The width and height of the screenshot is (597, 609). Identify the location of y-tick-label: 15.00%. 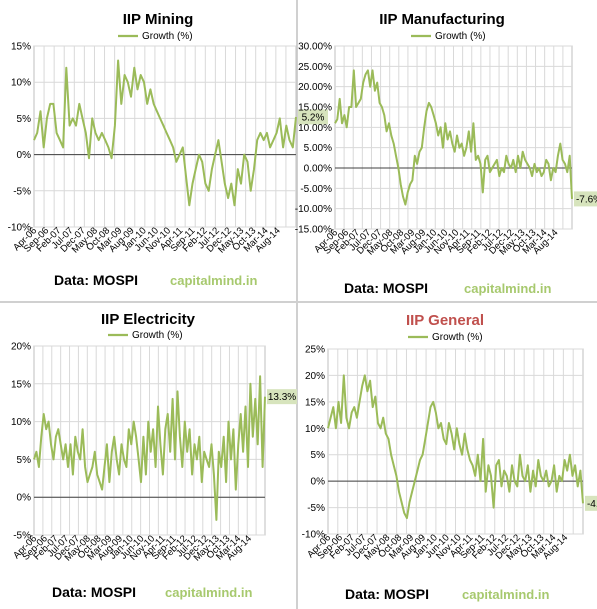
(315, 108).